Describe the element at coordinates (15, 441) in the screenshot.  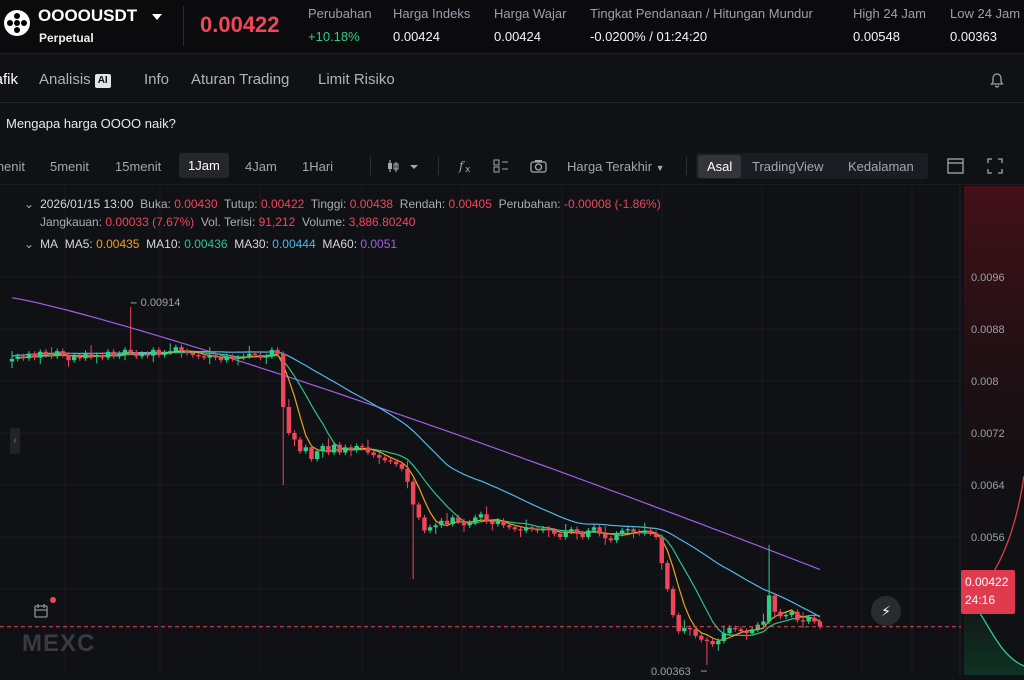
I see `panel-collapse-icon: ‹` at that location.